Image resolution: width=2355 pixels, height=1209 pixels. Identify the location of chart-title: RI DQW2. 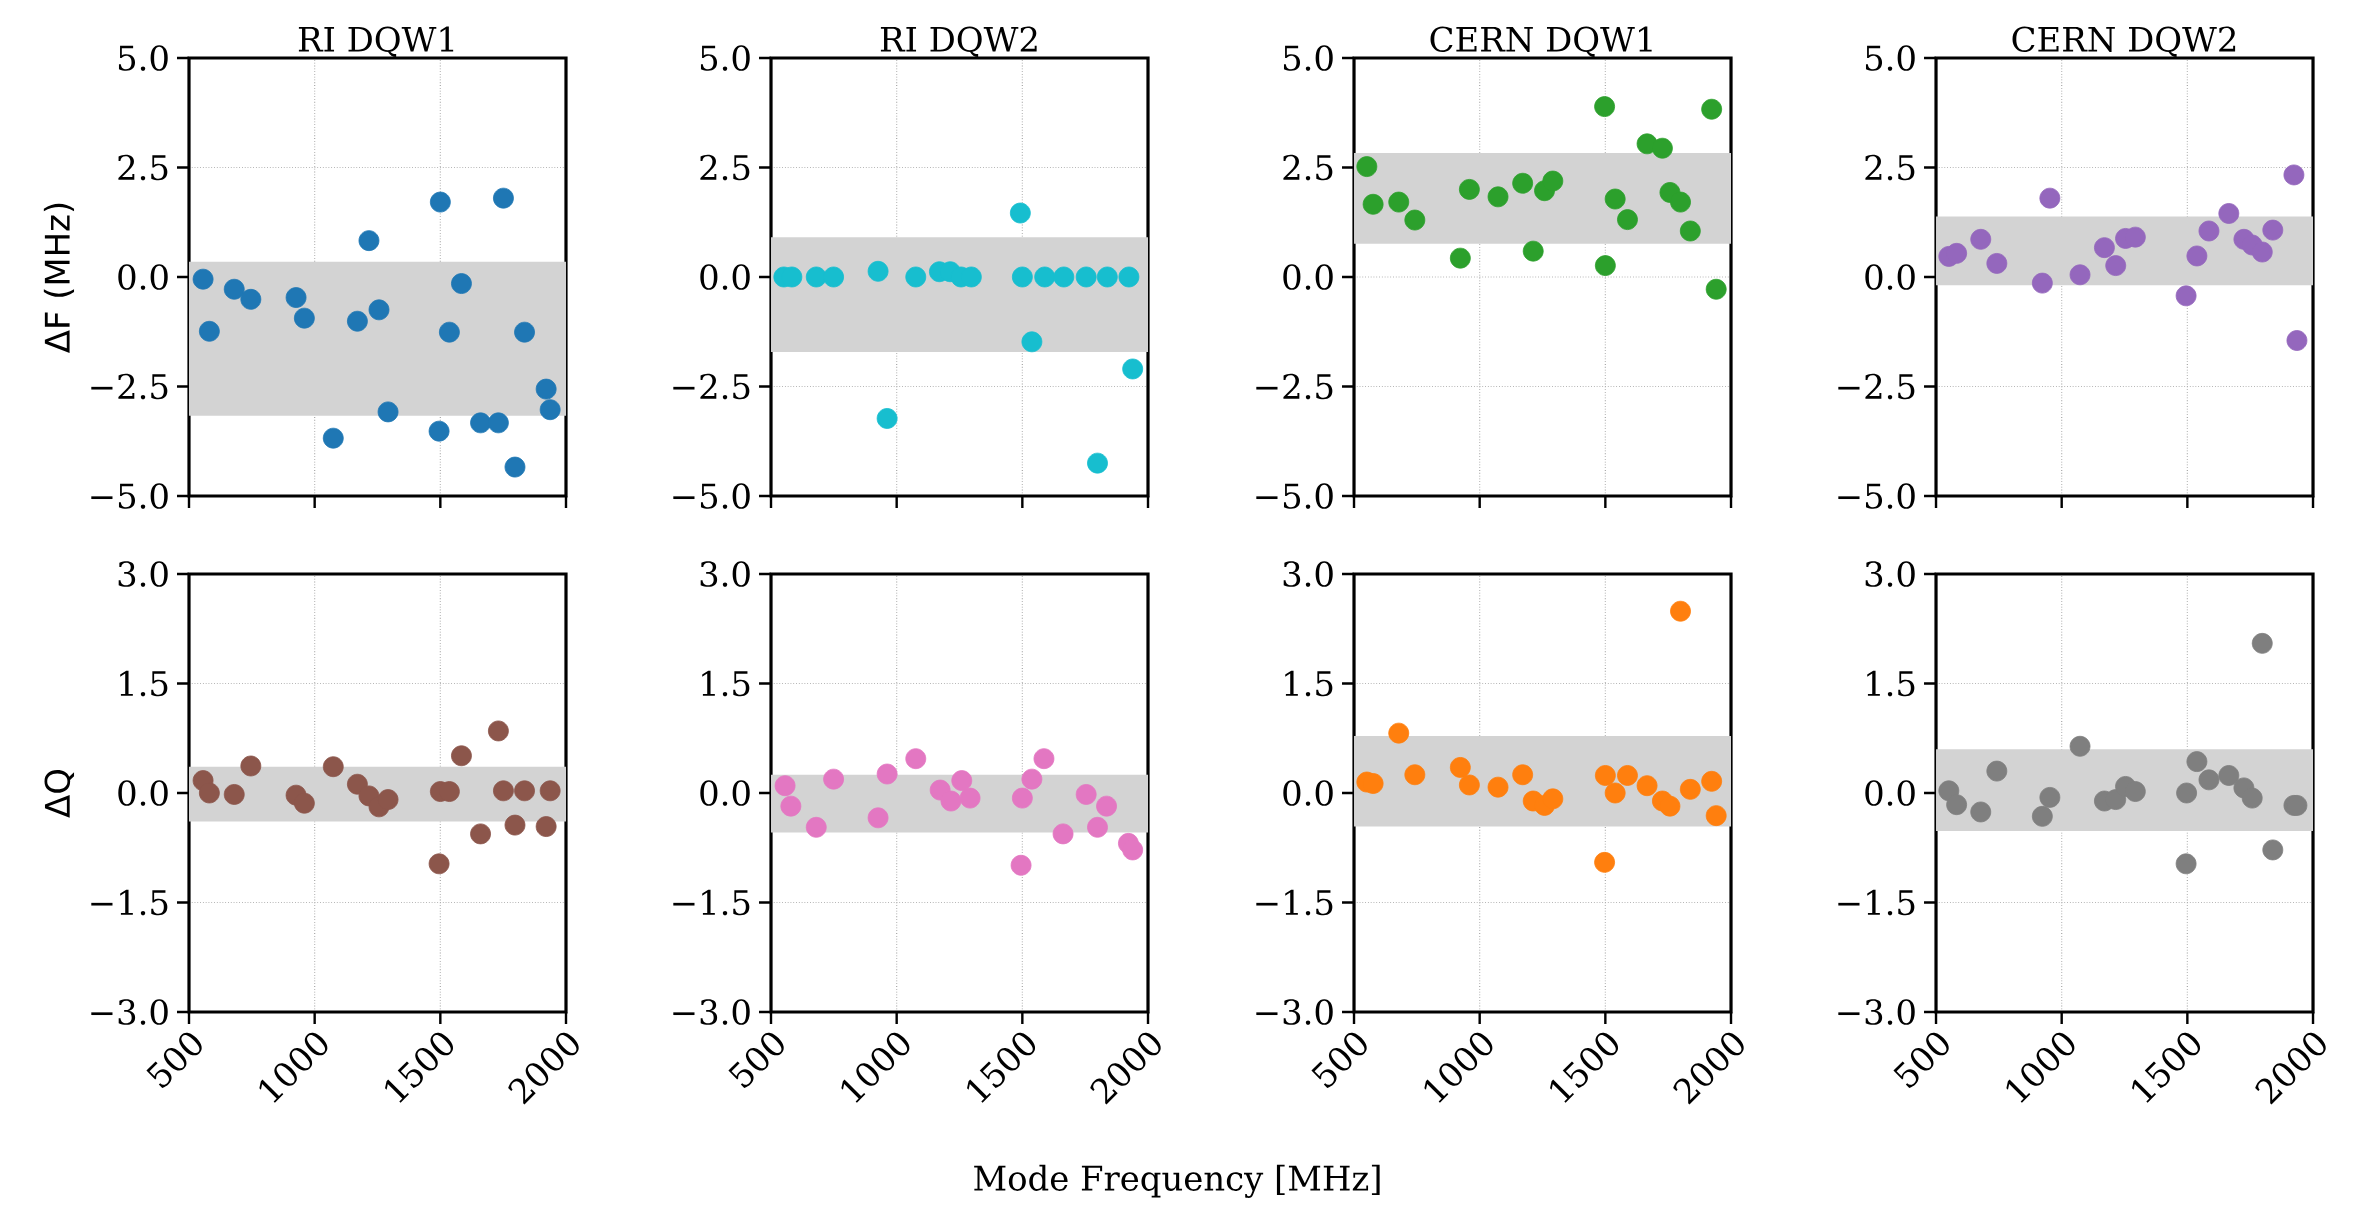
(958, 41).